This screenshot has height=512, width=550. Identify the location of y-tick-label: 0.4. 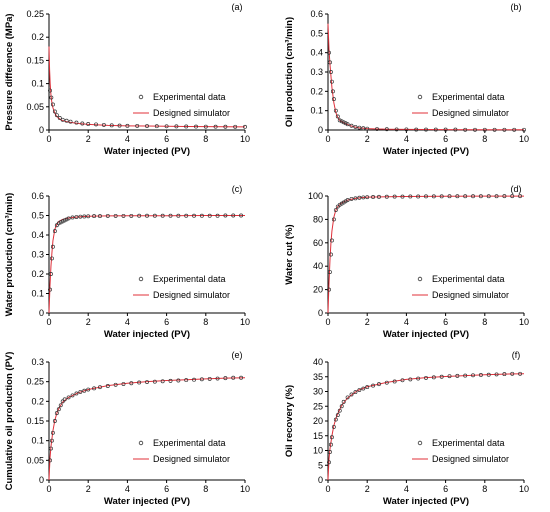
(316, 53).